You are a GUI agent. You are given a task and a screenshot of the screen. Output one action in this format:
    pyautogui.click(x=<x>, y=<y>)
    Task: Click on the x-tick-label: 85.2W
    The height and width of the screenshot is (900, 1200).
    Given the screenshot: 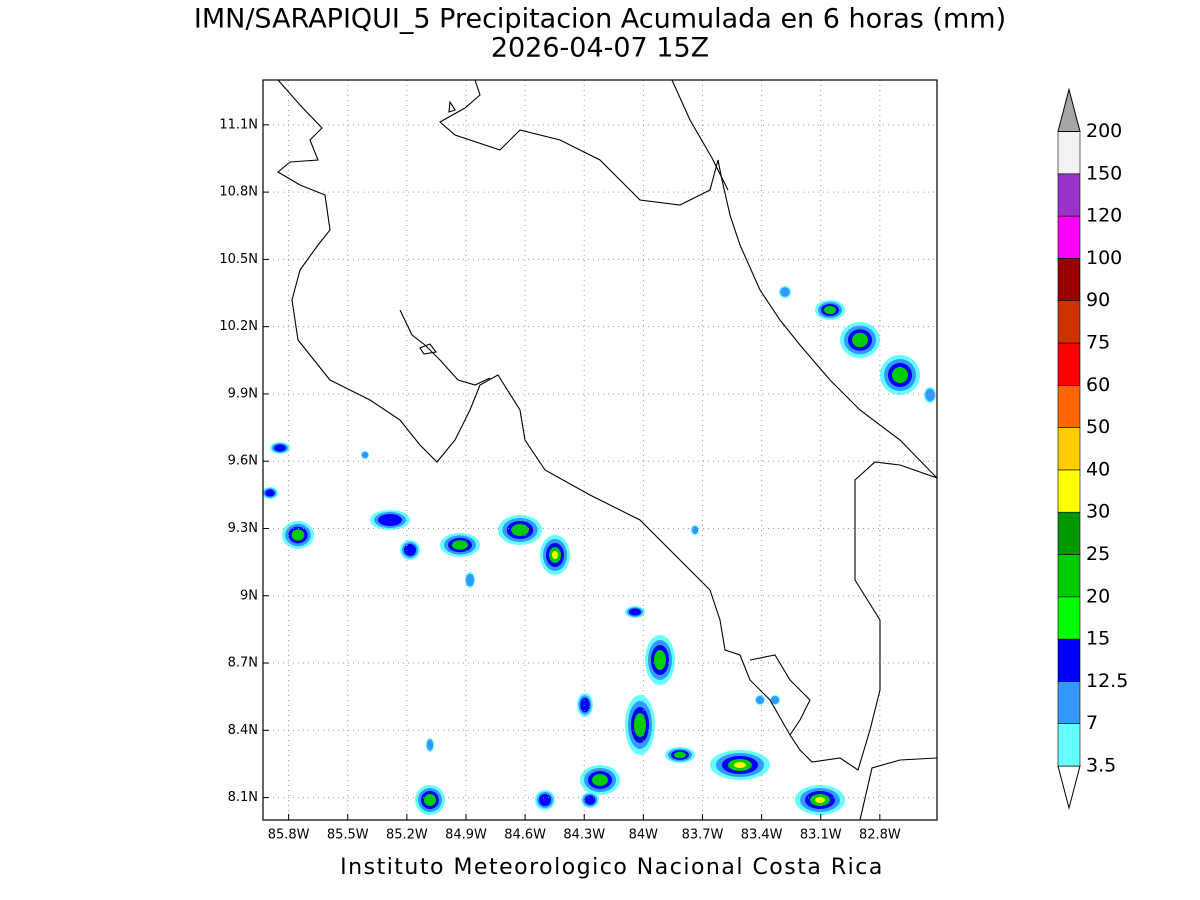 What is the action you would take?
    pyautogui.click(x=407, y=835)
    